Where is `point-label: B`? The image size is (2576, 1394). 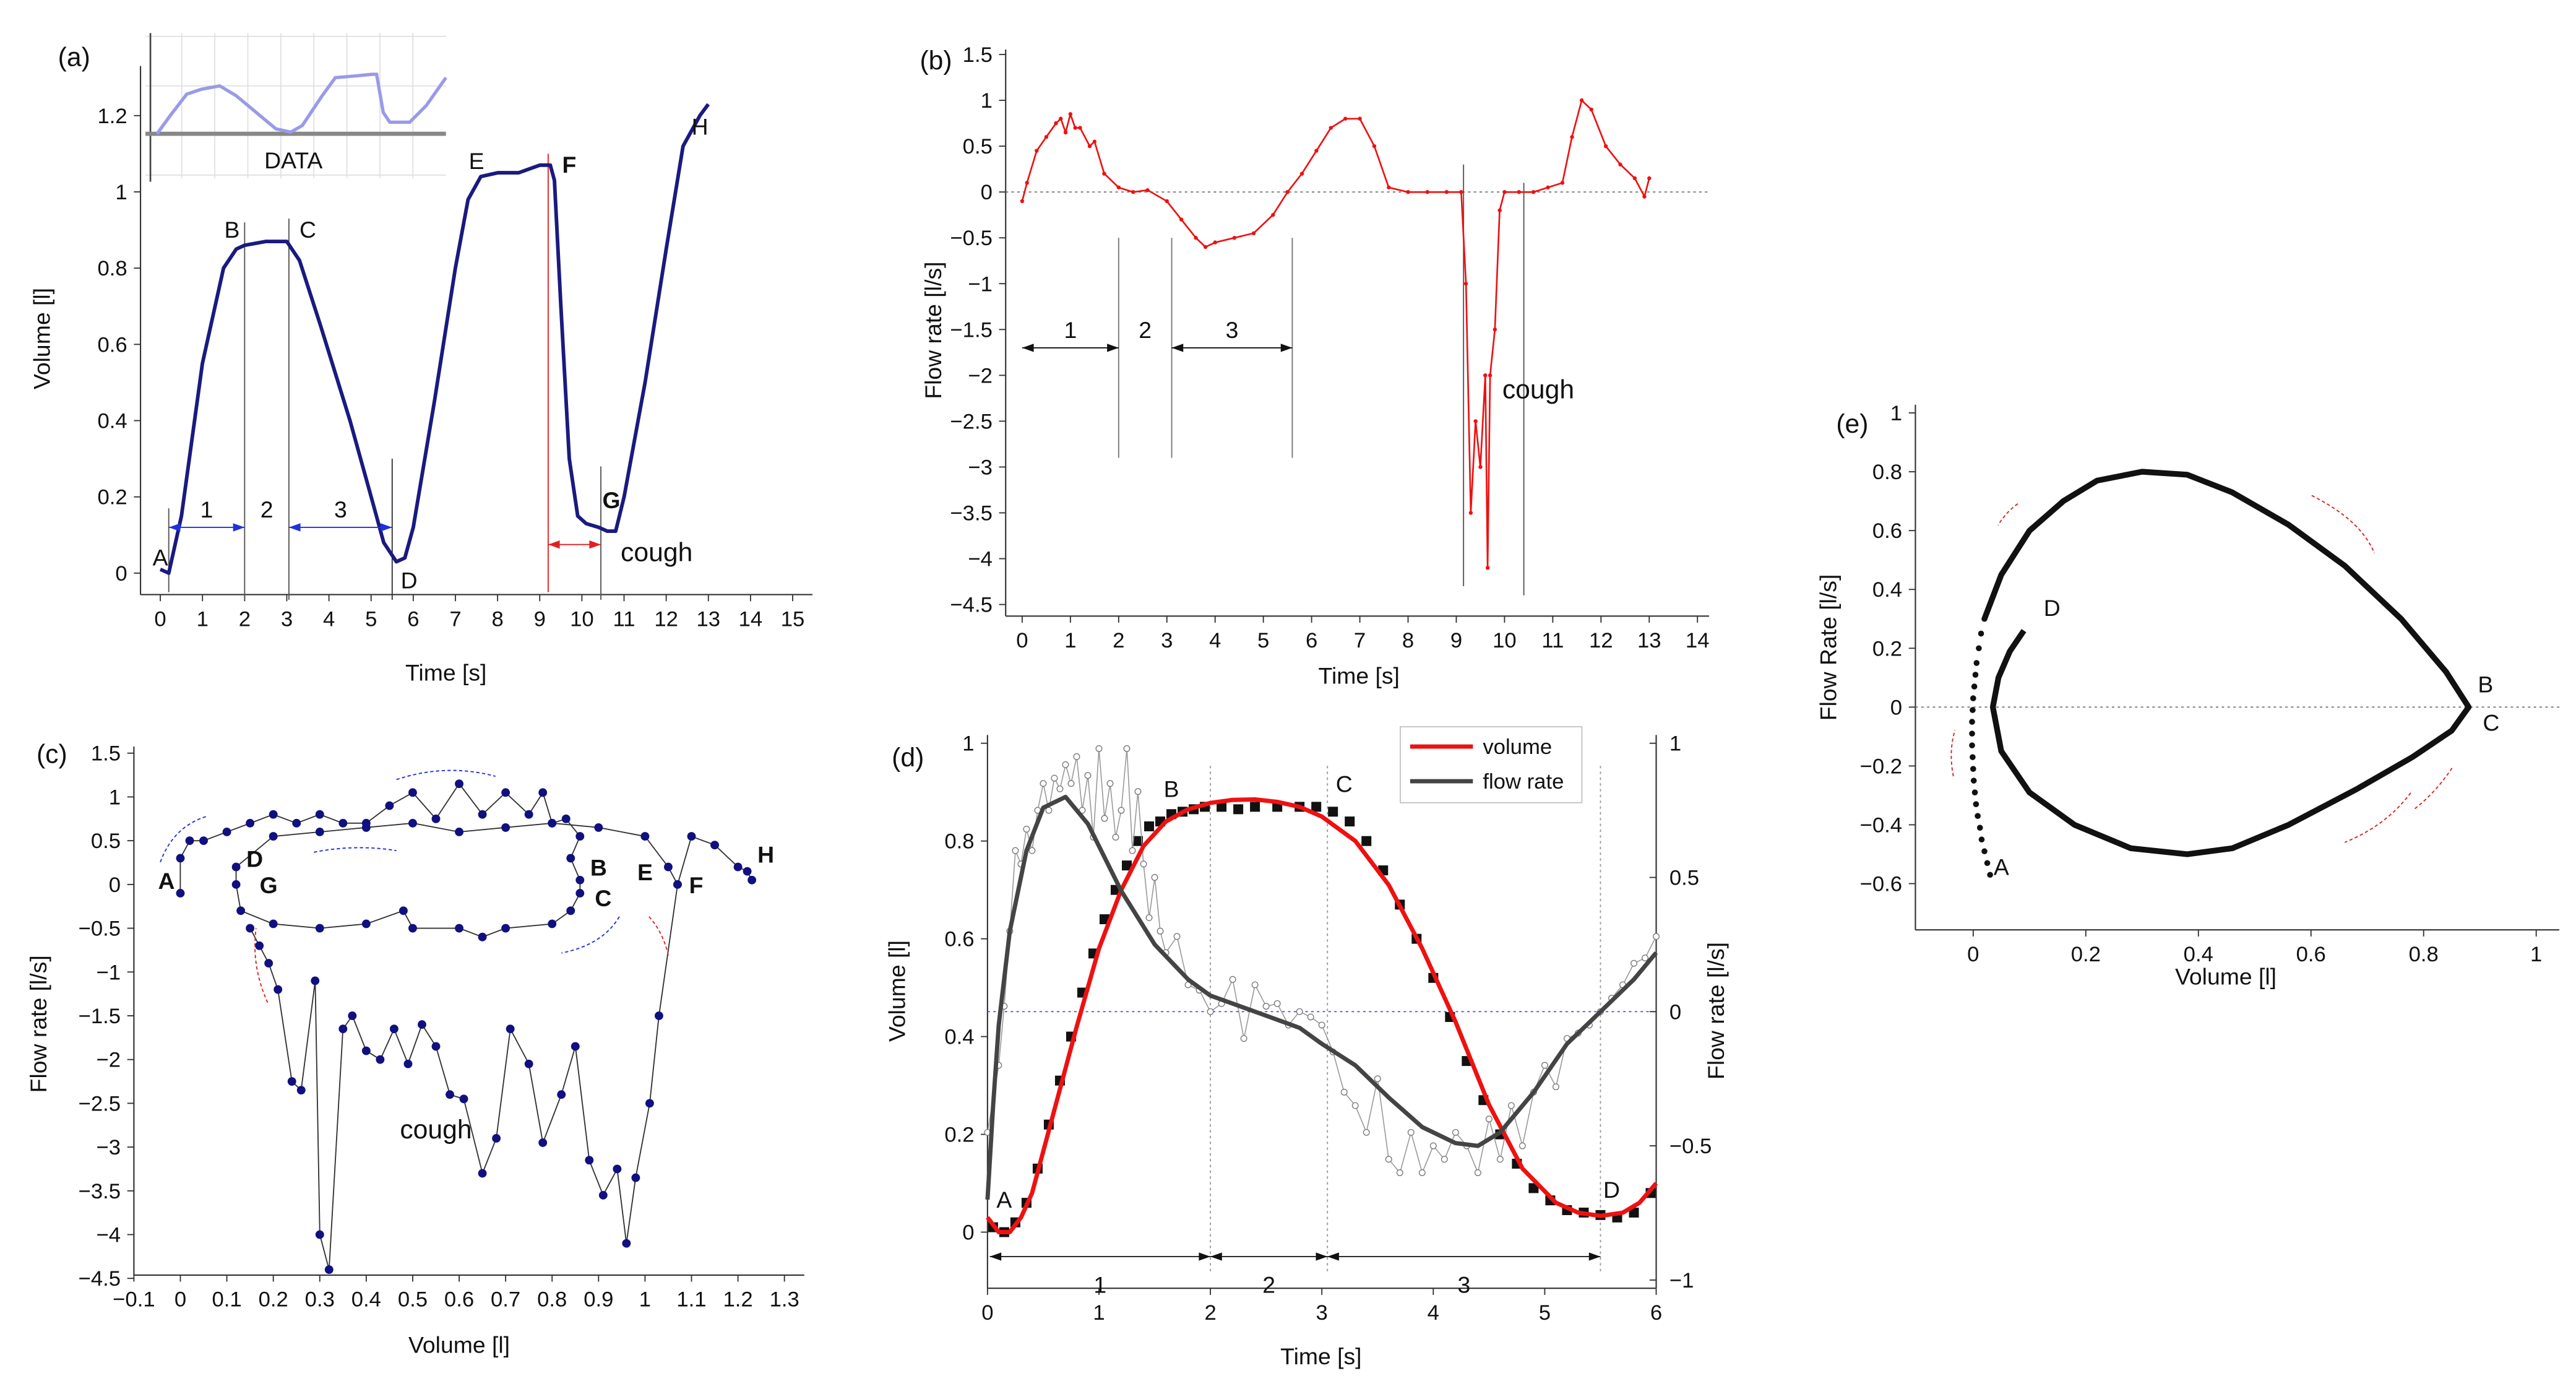 point-label: B is located at coordinates (231, 230).